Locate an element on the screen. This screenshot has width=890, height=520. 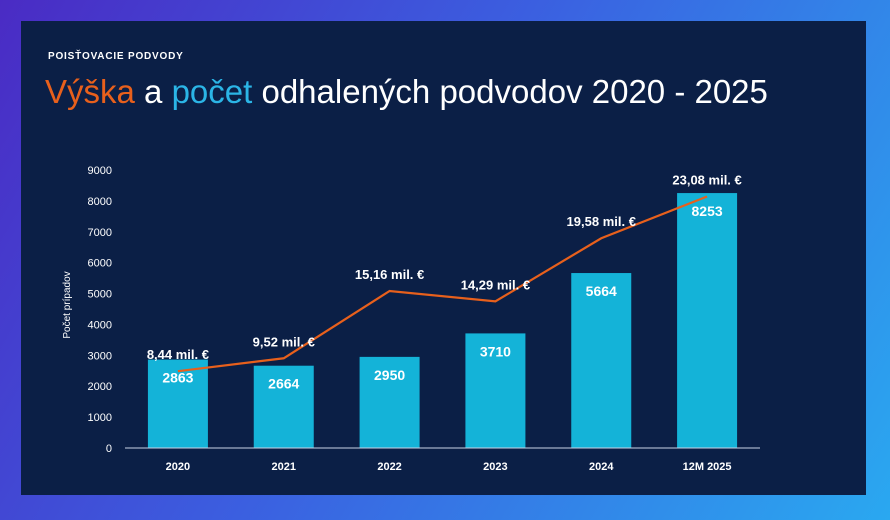
bar-value-label: 2950 is located at coordinates (389, 375).